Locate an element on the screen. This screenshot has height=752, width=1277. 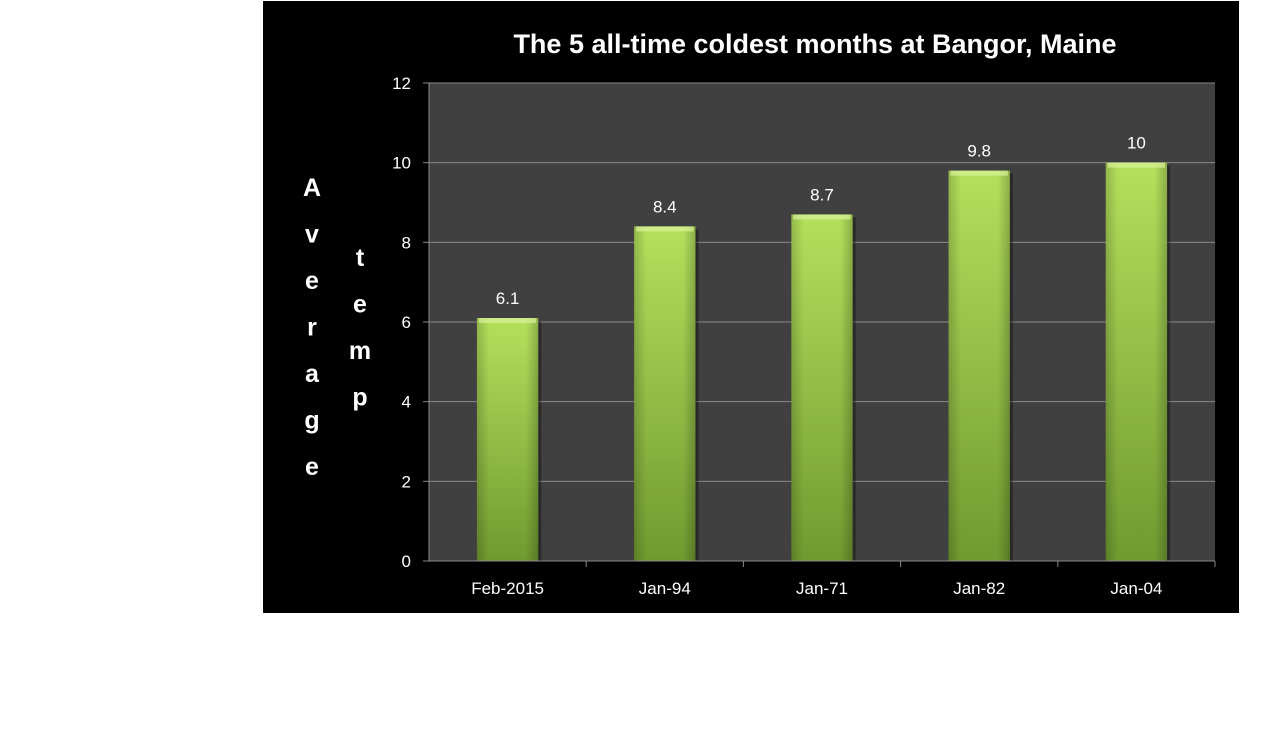
x-tick-label: Jan-82 is located at coordinates (979, 588).